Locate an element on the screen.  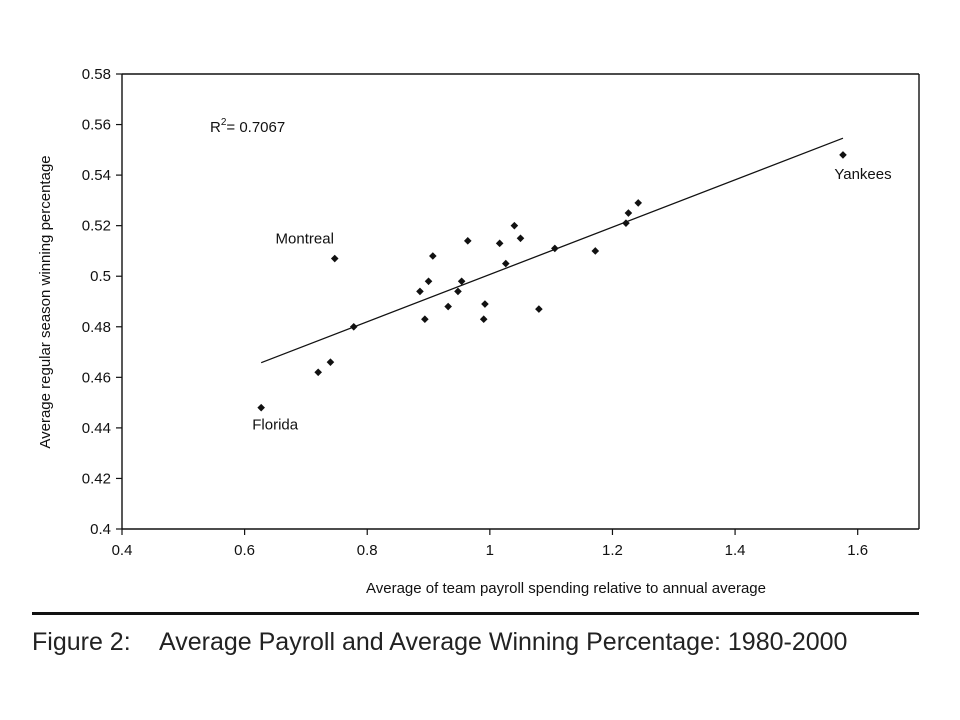
y-tick-label: 0.42 is located at coordinates (96, 478).